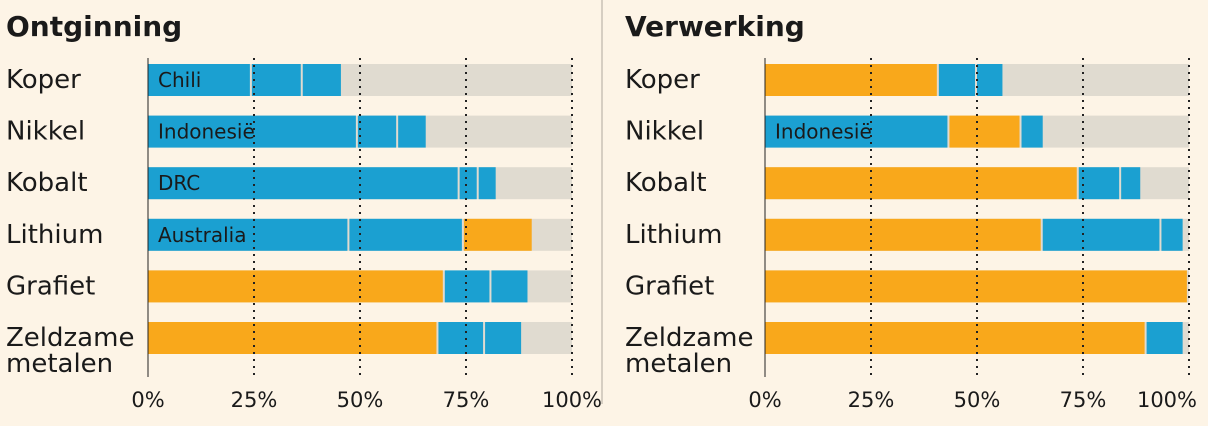  I want to click on panel-title: Ontginning, so click(94, 26).